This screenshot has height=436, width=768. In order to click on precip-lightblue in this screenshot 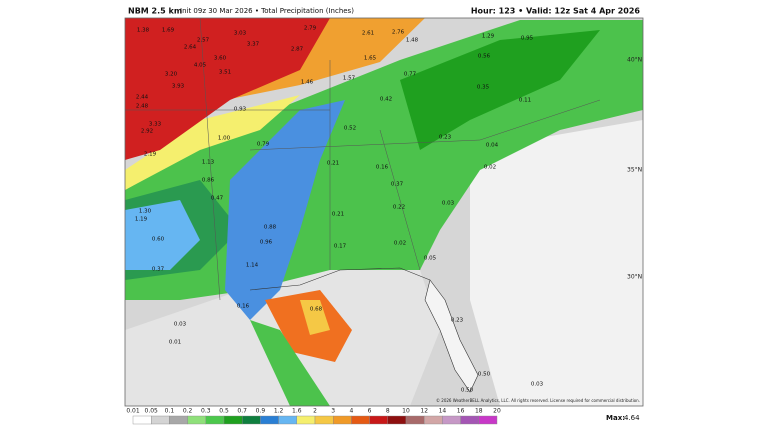, I will do `click(162, 235)`.